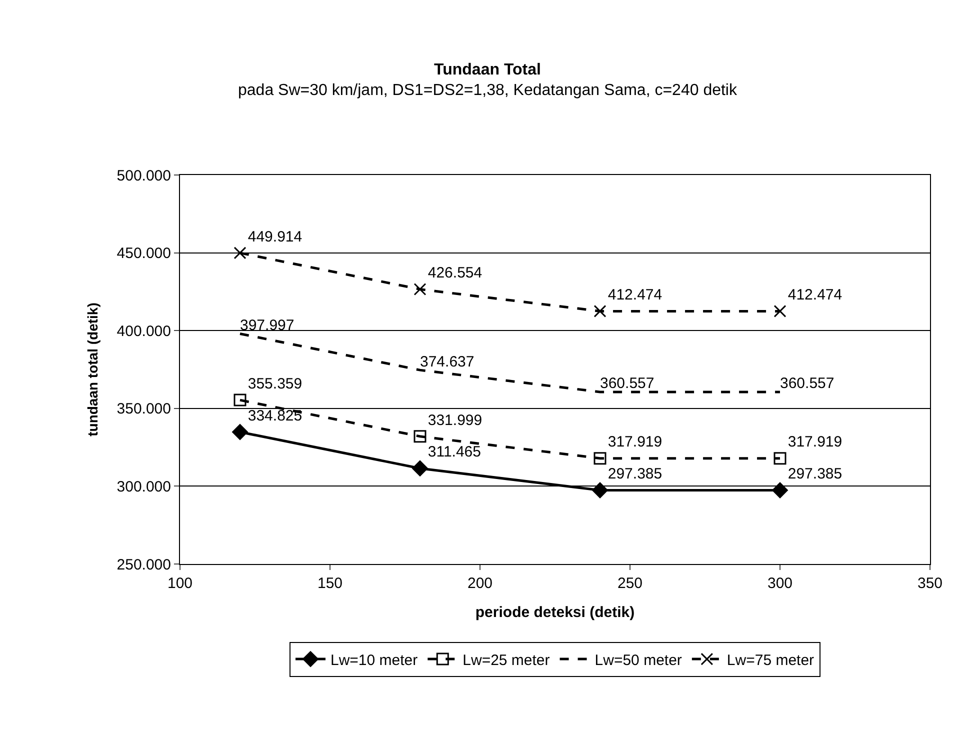 This screenshot has height=744, width=975. I want to click on chart-title: Tundaan Total, so click(487, 69).